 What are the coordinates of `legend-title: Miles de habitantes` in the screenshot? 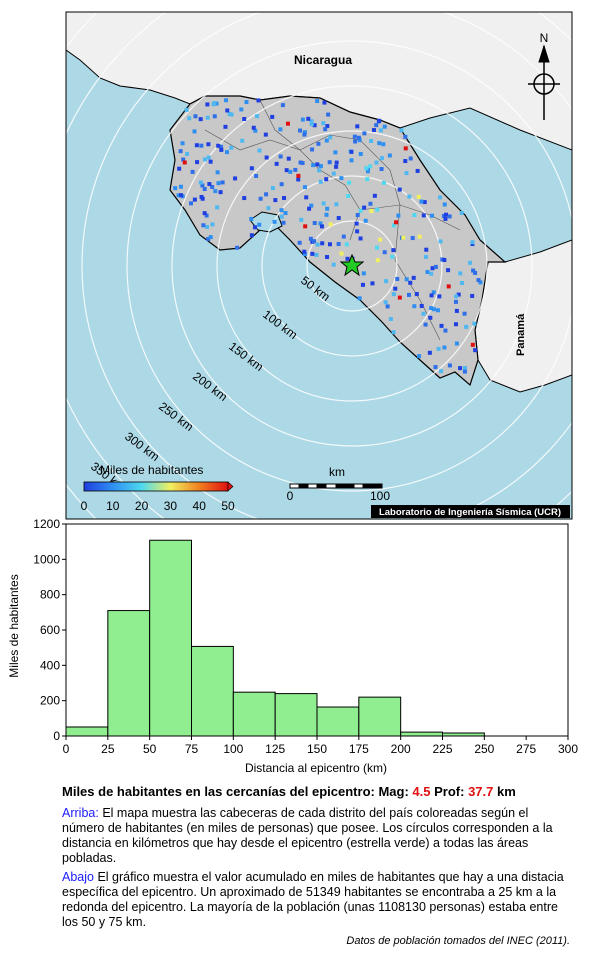 It's located at (151, 470).